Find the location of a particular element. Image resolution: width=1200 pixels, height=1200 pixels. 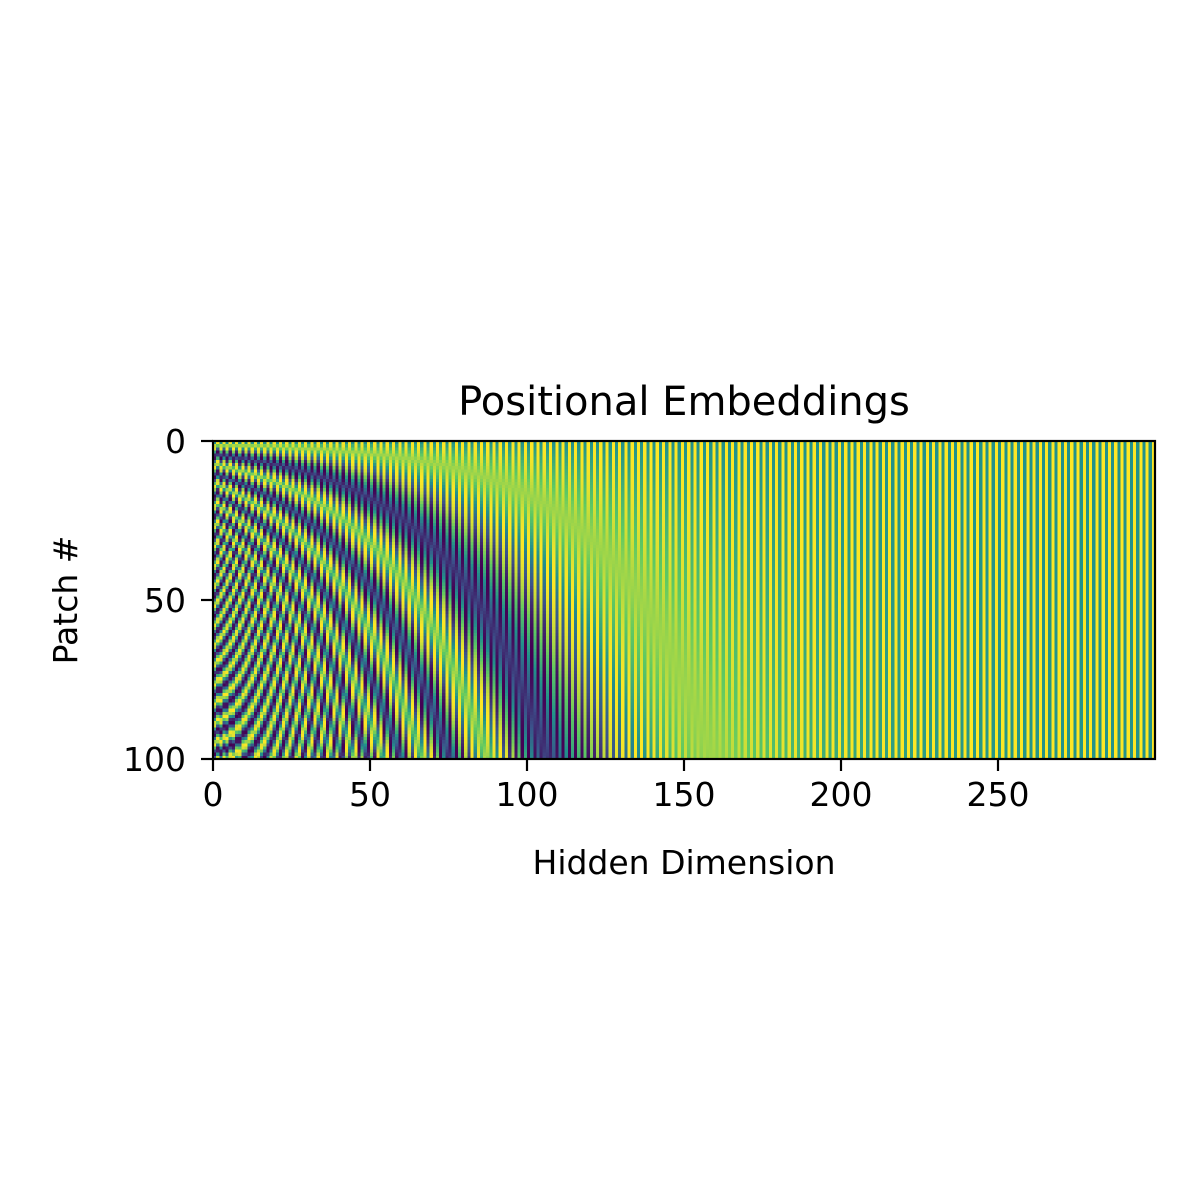

y-tick-label: 50 is located at coordinates (165, 600).